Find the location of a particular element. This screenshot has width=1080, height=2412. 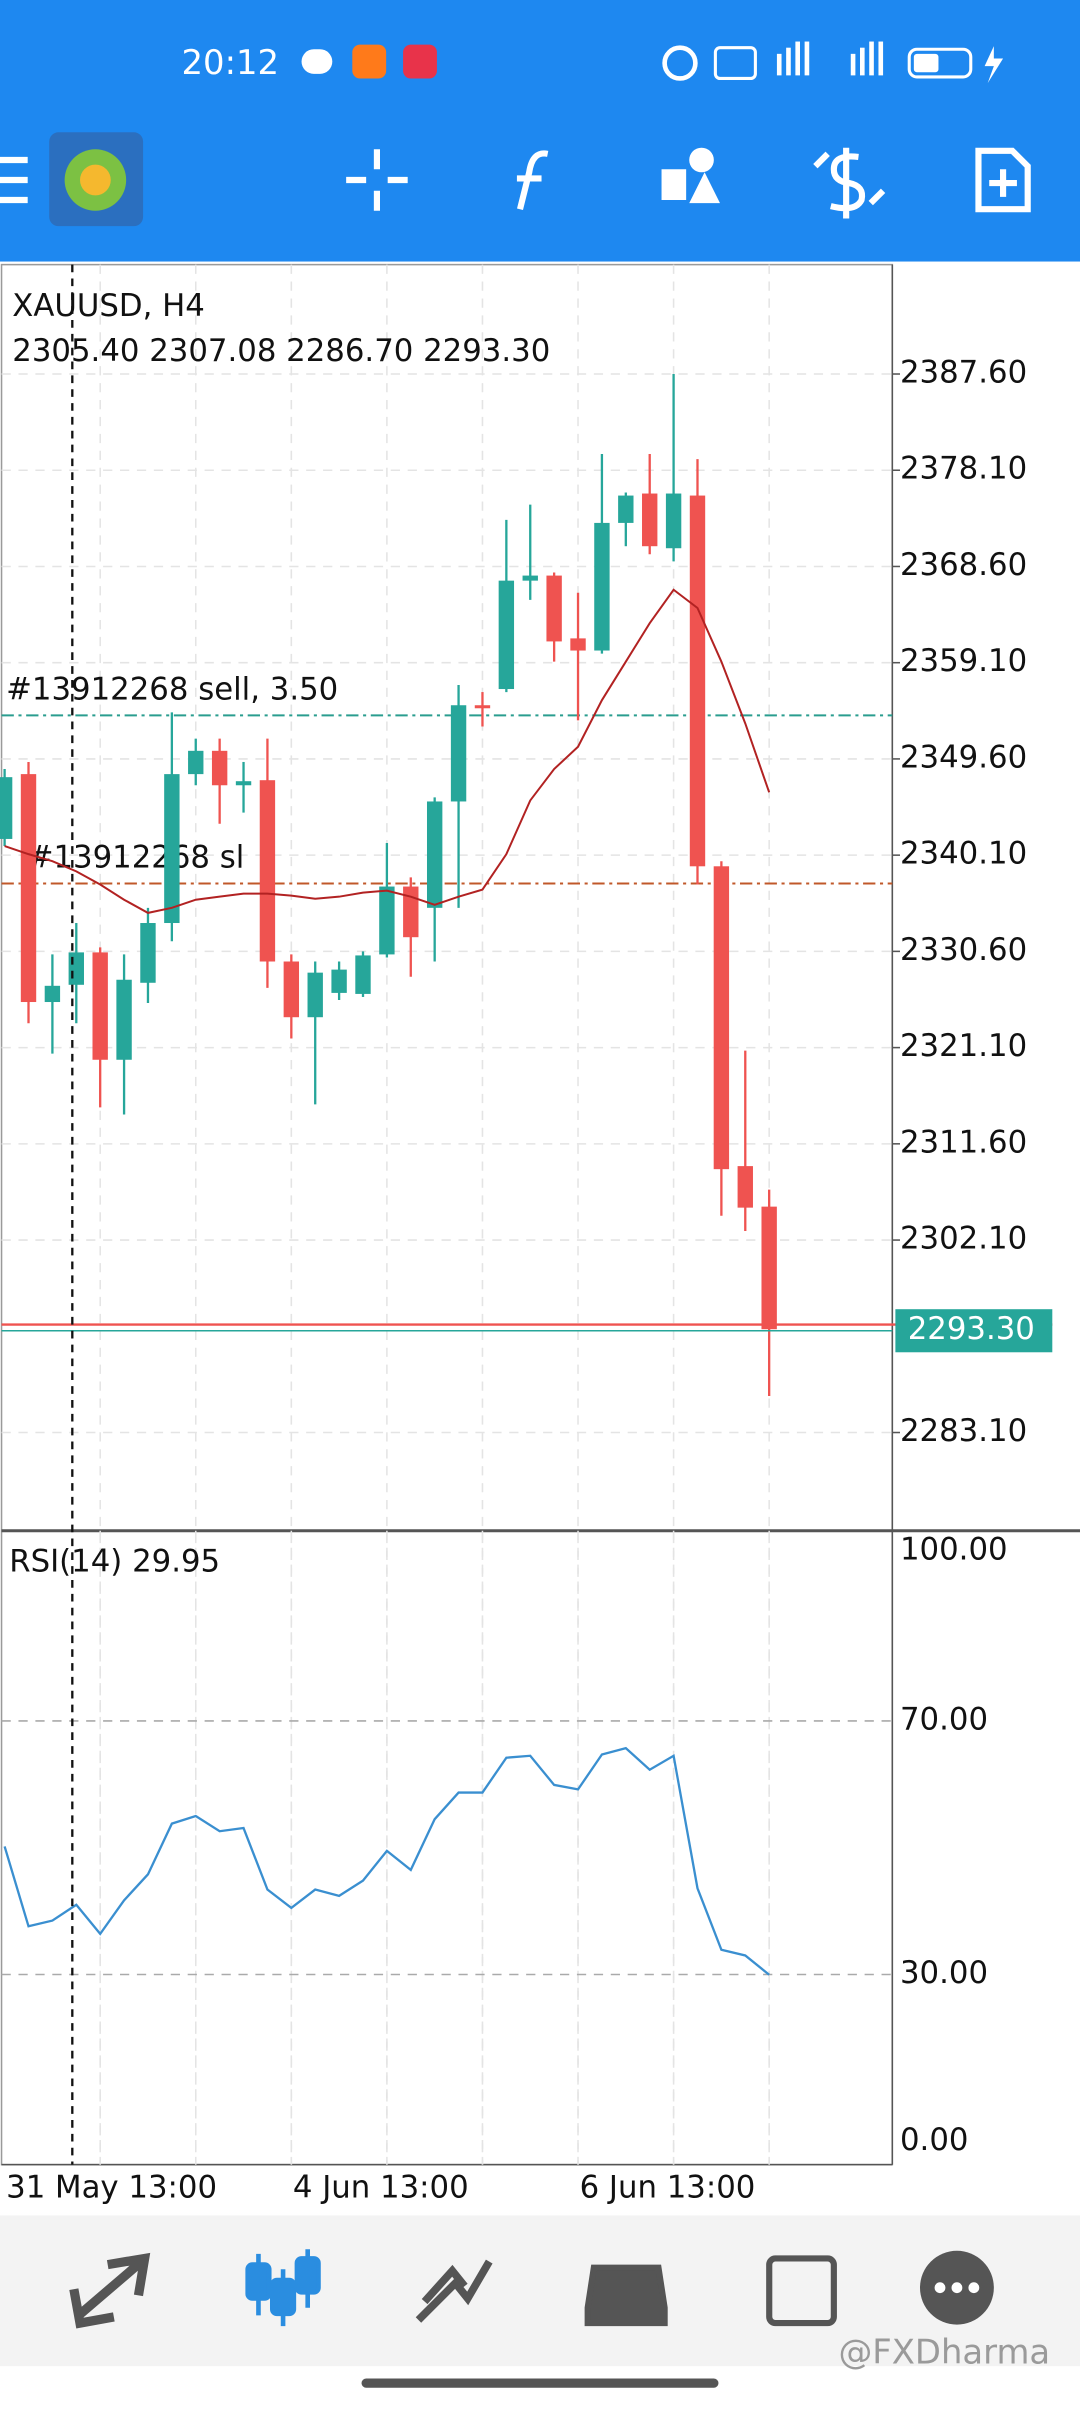

last-price-label: 2293.30 is located at coordinates (971, 1329).